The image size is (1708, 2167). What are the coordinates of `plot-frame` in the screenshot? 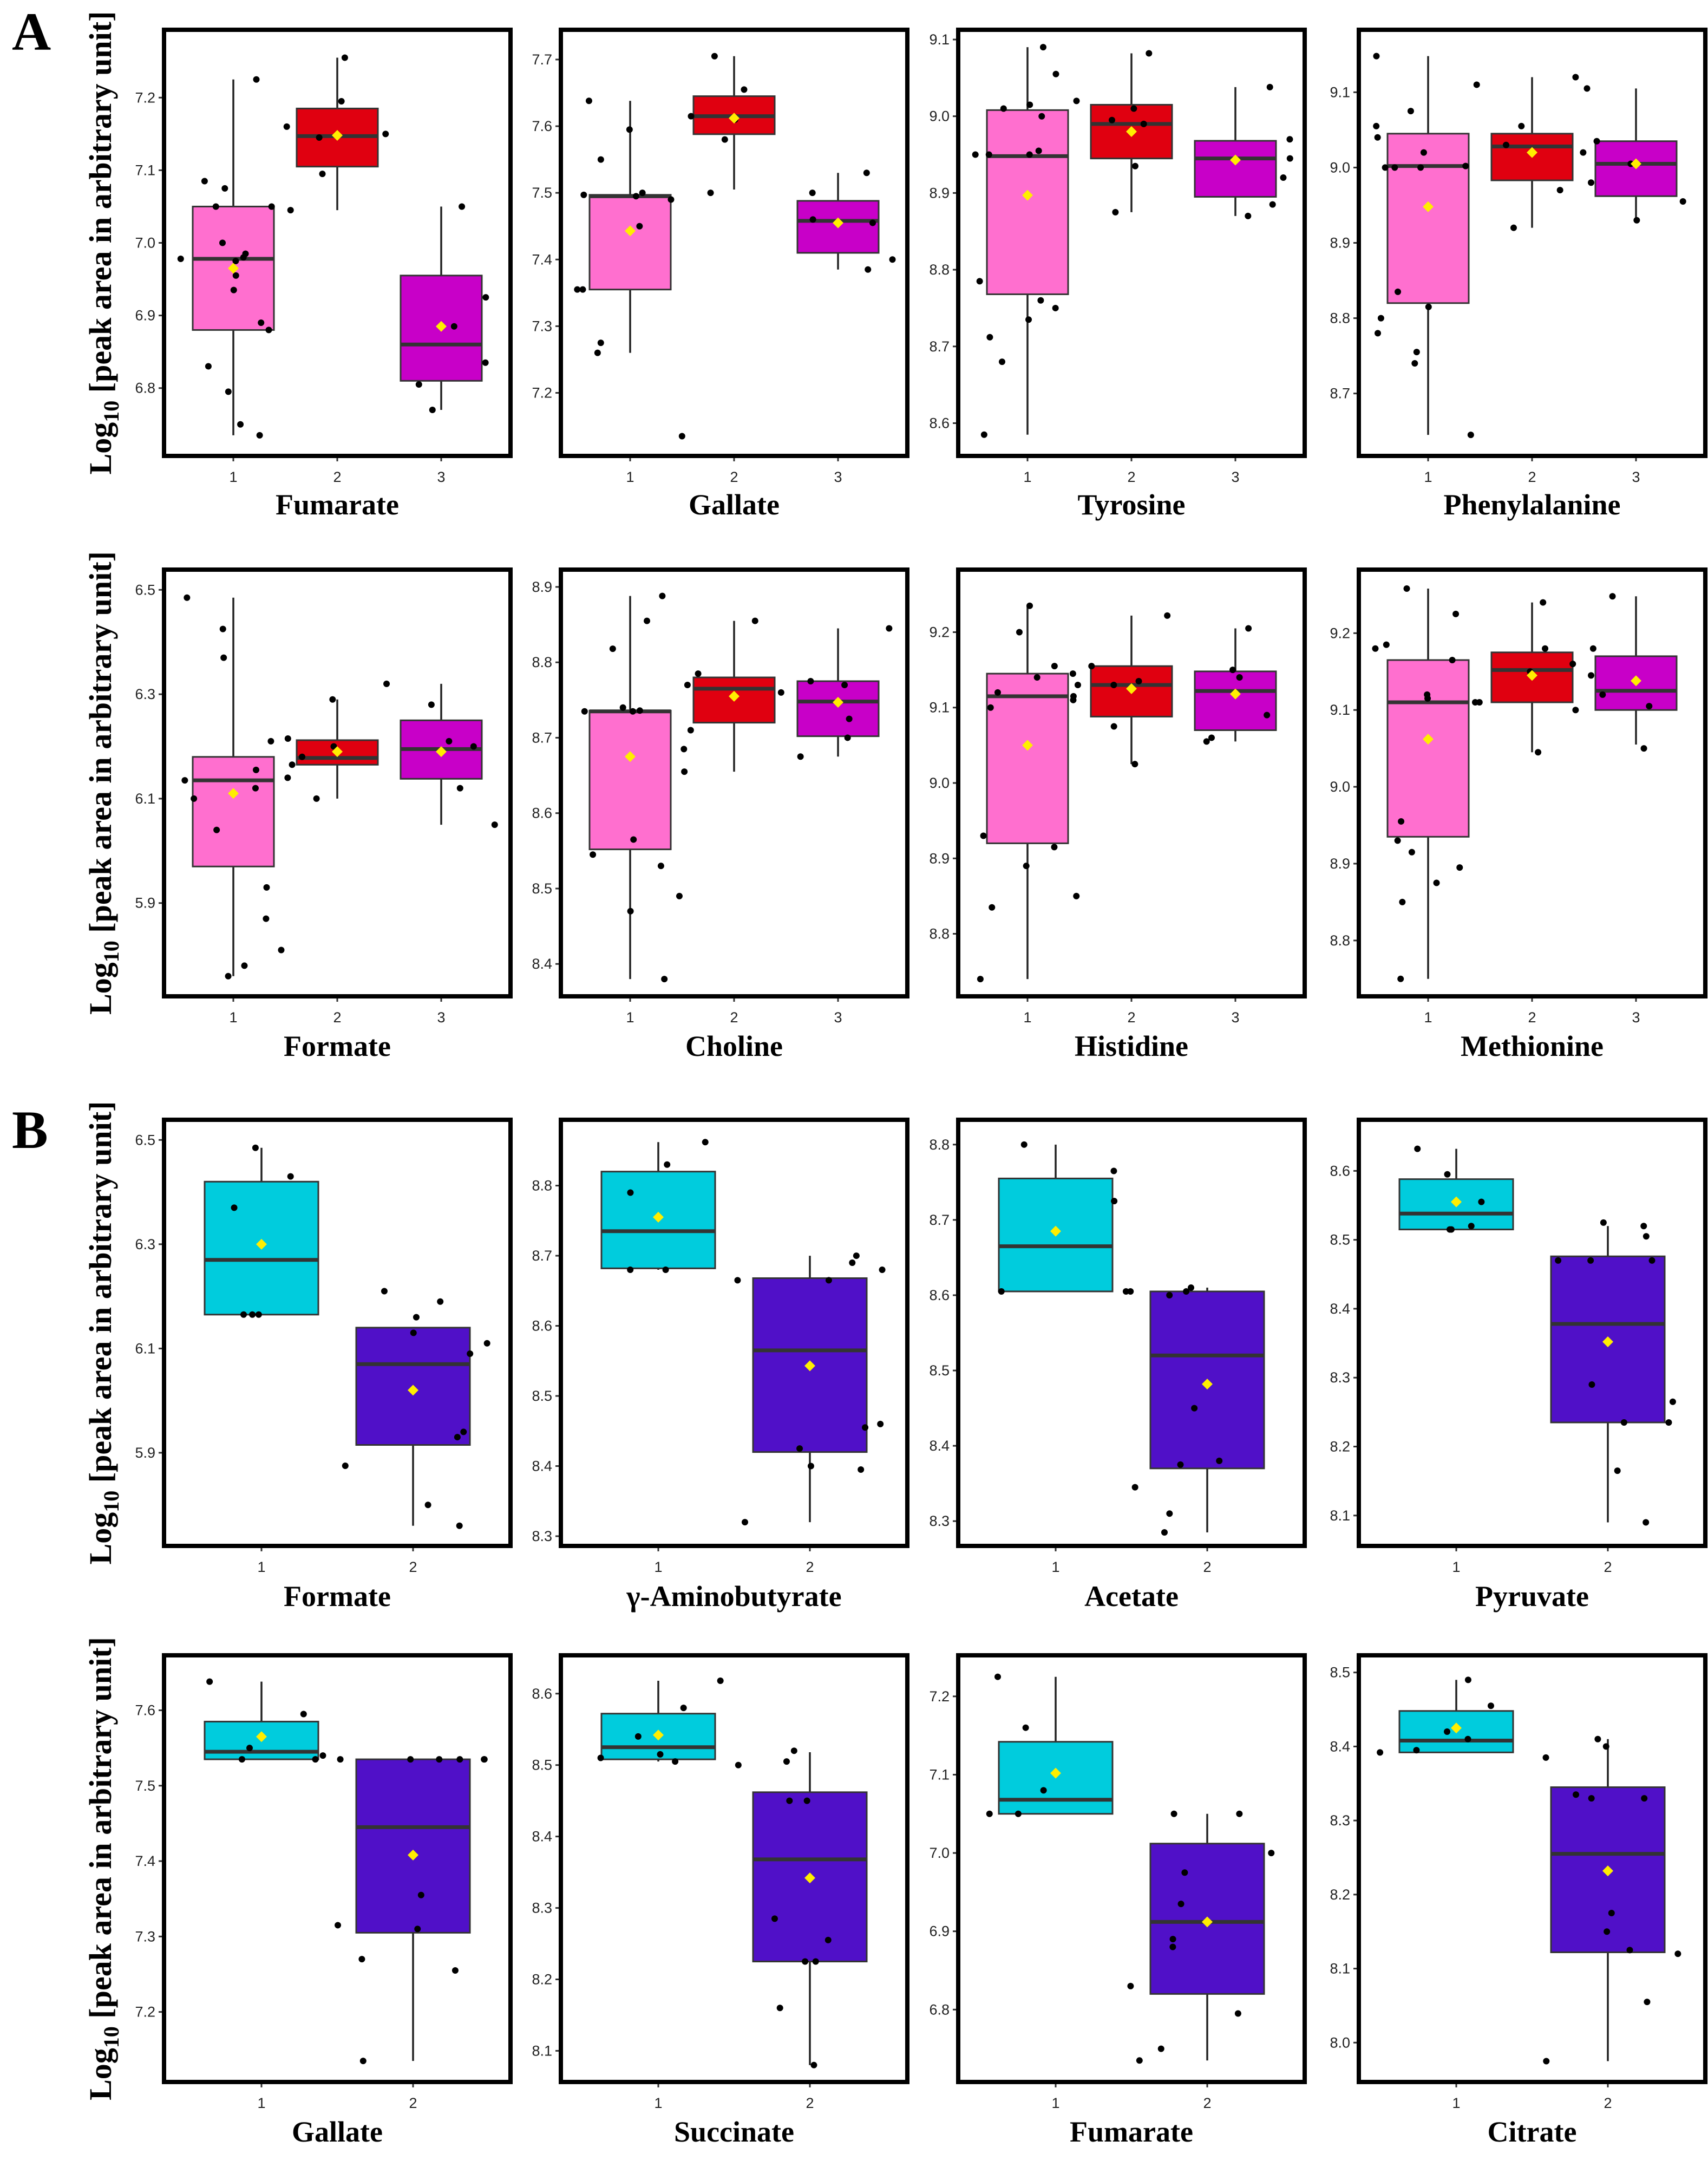 It's located at (1131, 1868).